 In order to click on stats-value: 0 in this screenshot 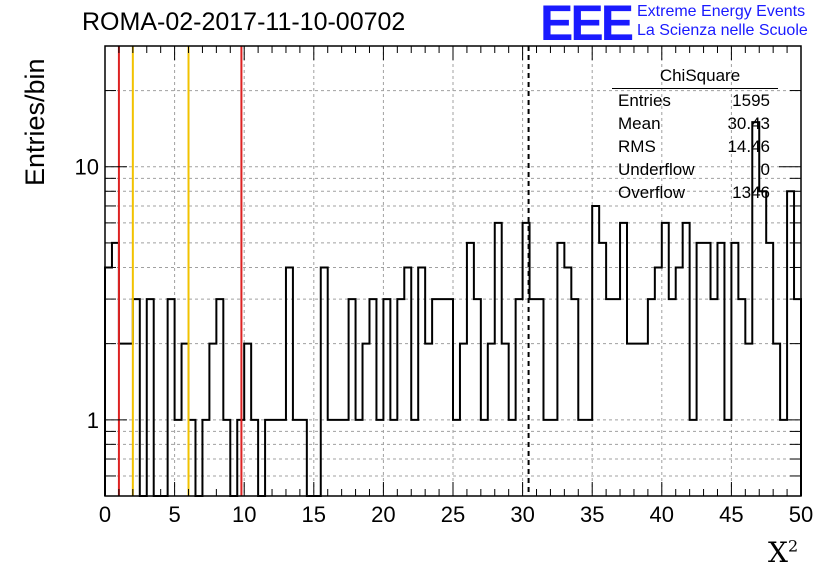, I will do `click(765, 169)`.